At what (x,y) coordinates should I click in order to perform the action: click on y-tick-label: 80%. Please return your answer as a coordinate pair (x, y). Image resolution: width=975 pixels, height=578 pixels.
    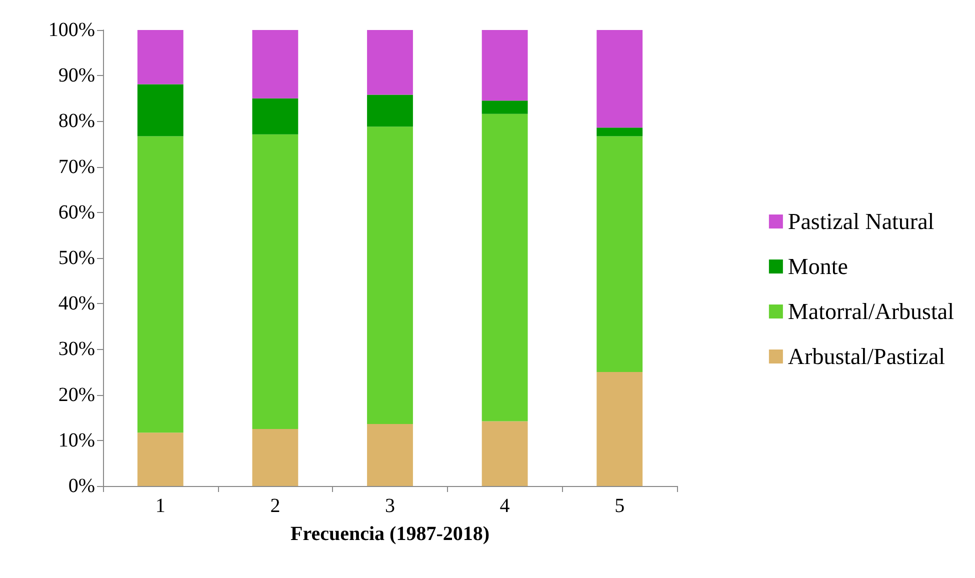
    Looking at the image, I should click on (76, 121).